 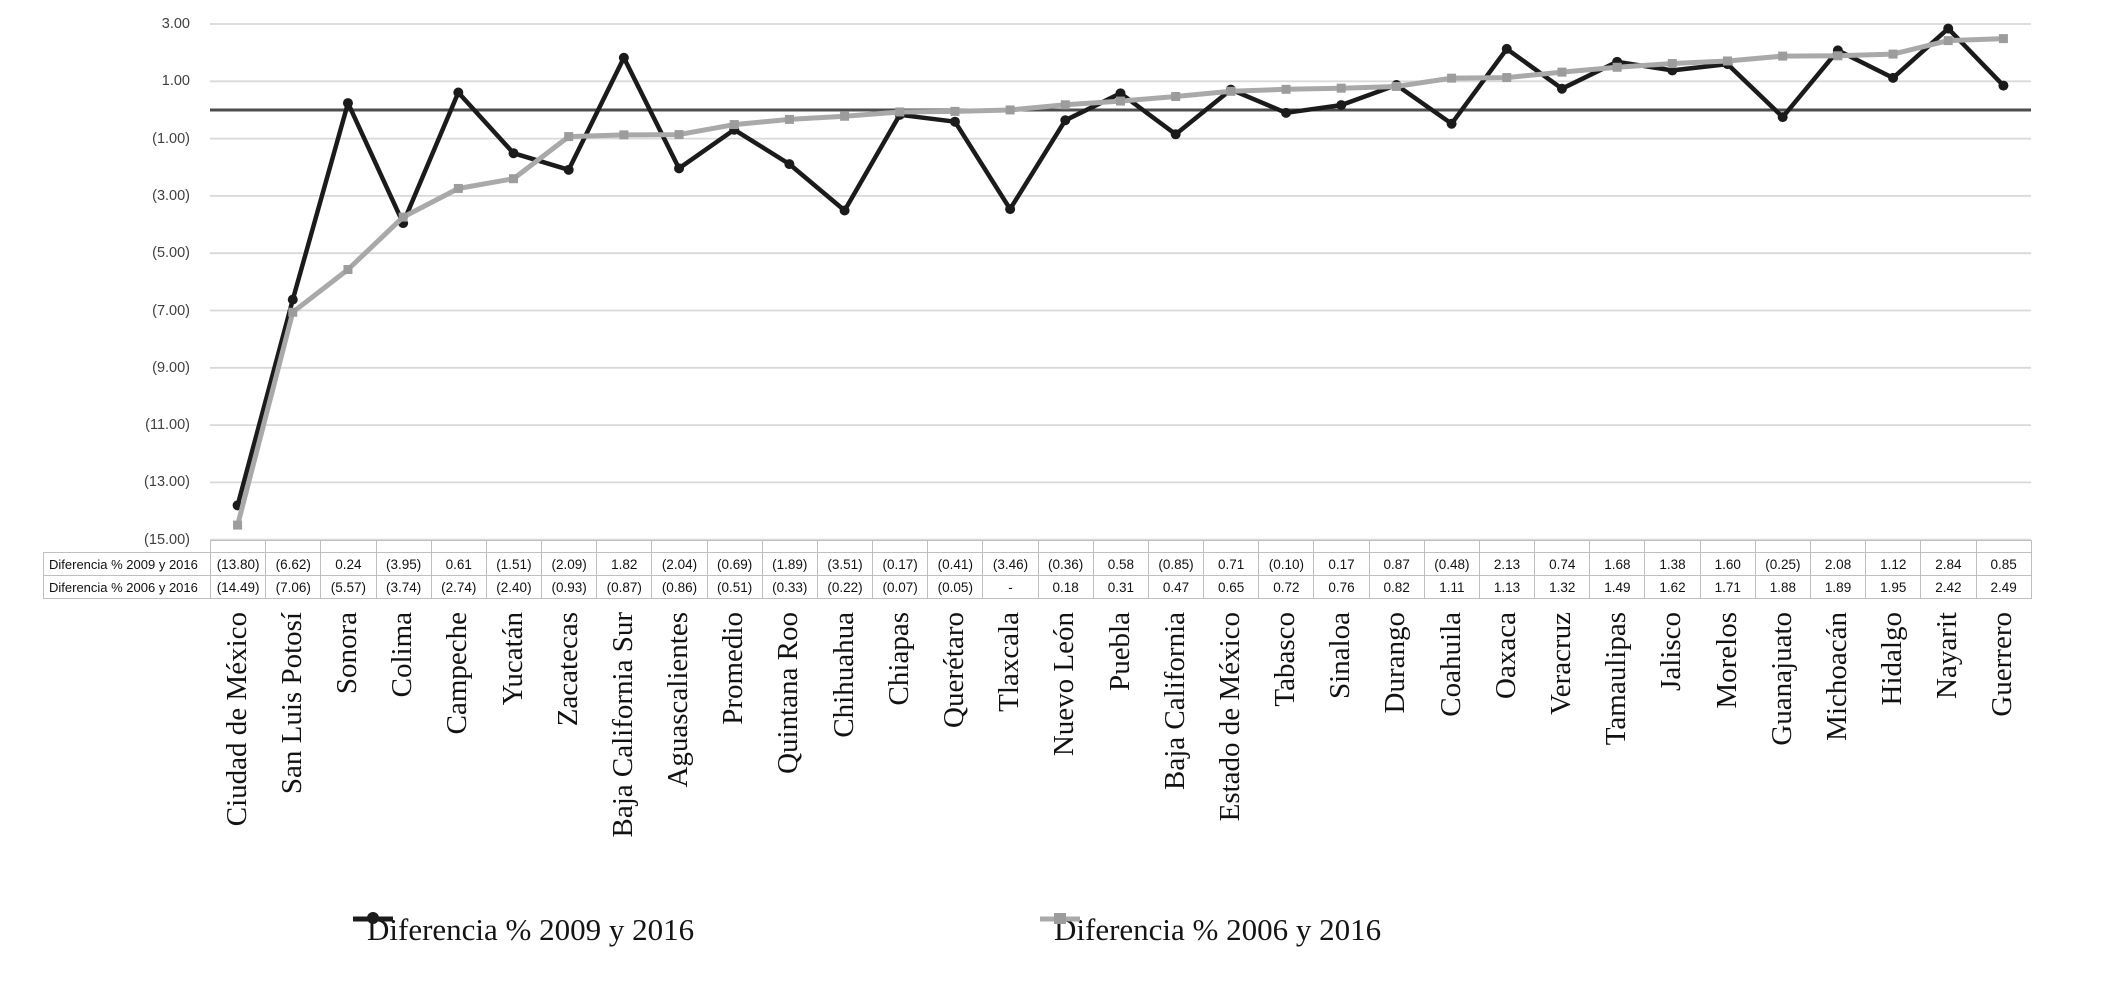 What do you see at coordinates (403, 564) in the screenshot?
I see `table-cell: (3.95)` at bounding box center [403, 564].